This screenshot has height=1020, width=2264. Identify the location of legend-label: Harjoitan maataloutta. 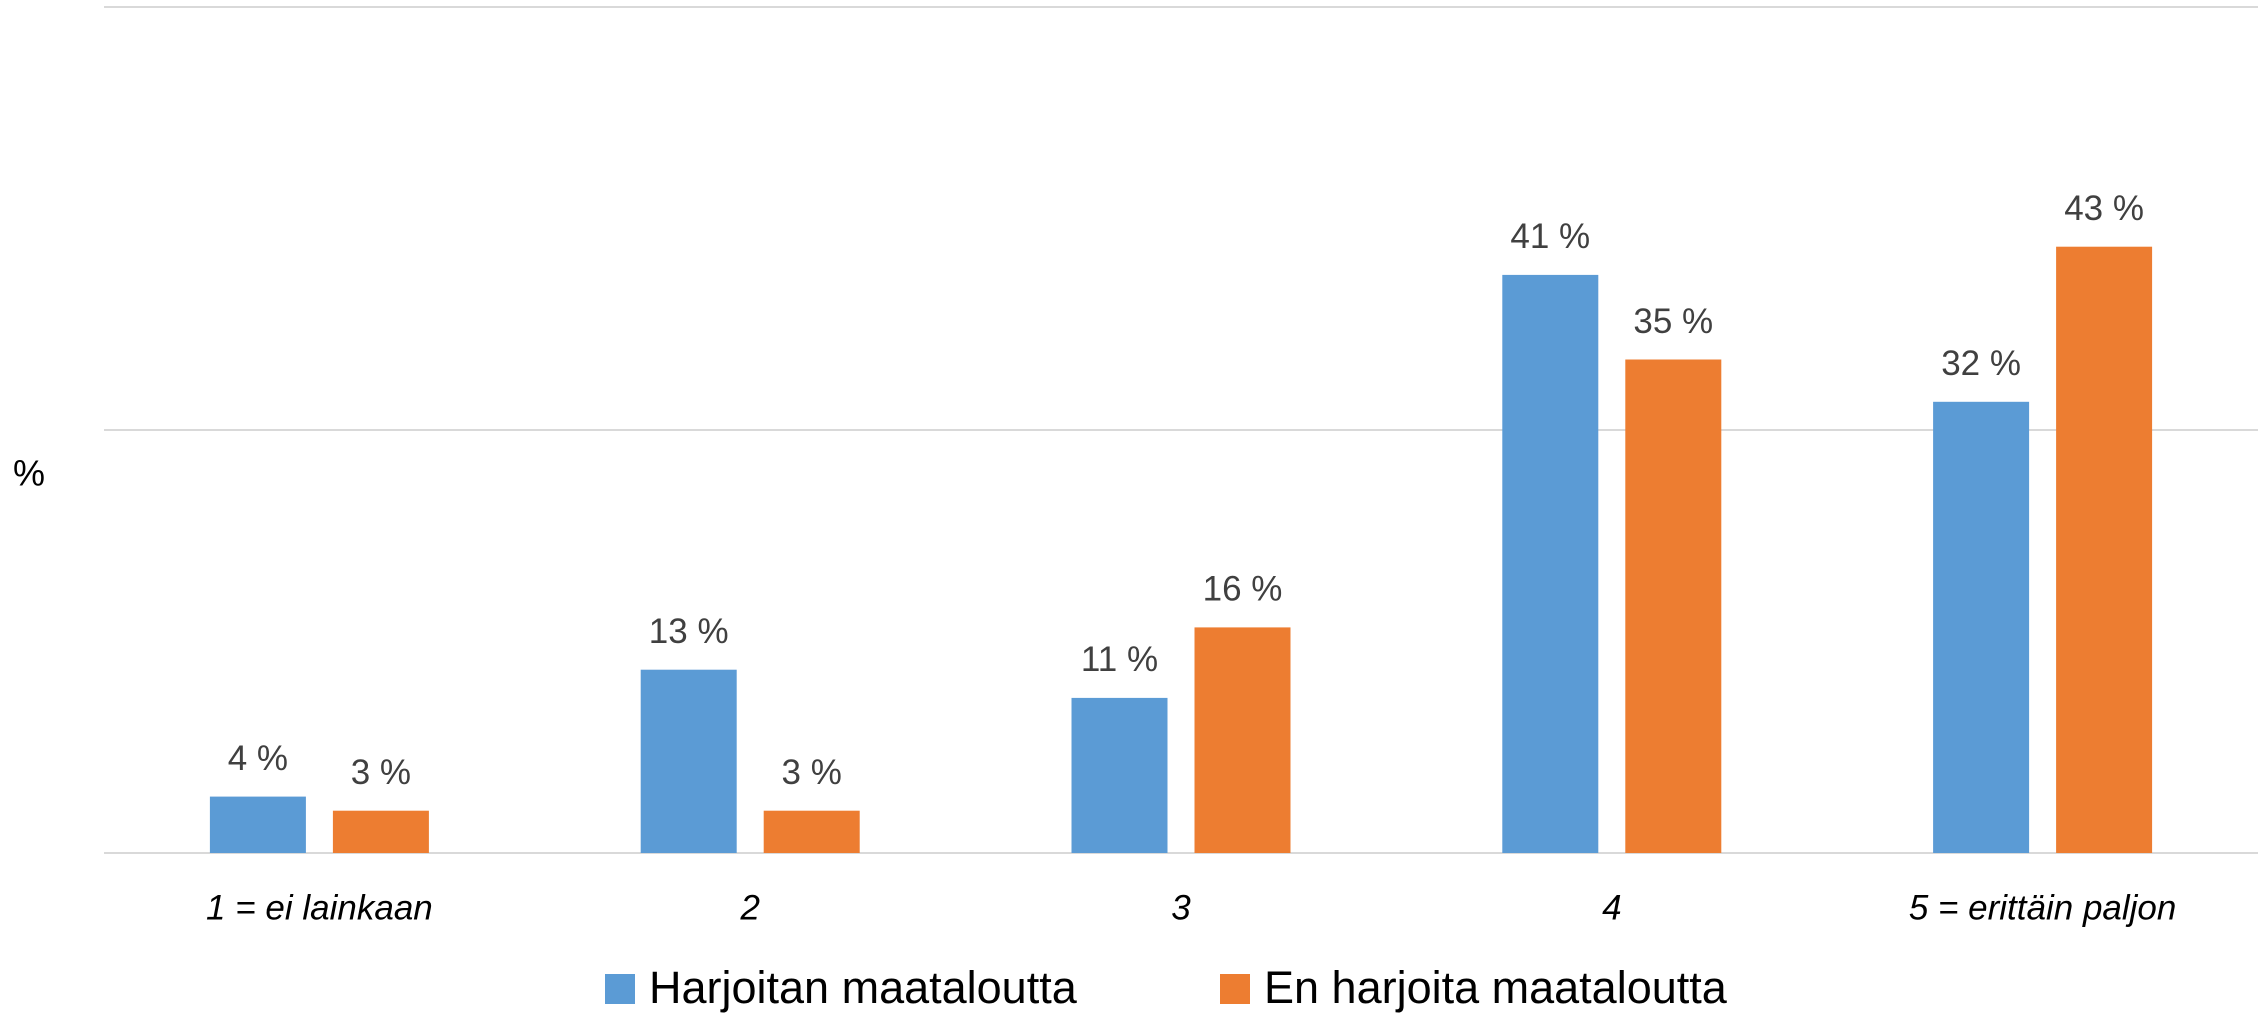
(863, 987).